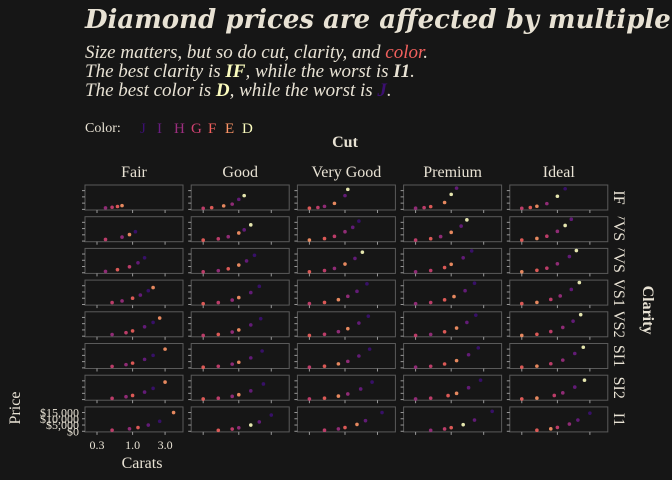 The width and height of the screenshot is (672, 480). What do you see at coordinates (618, 197) in the screenshot?
I see `row-strip: IF` at bounding box center [618, 197].